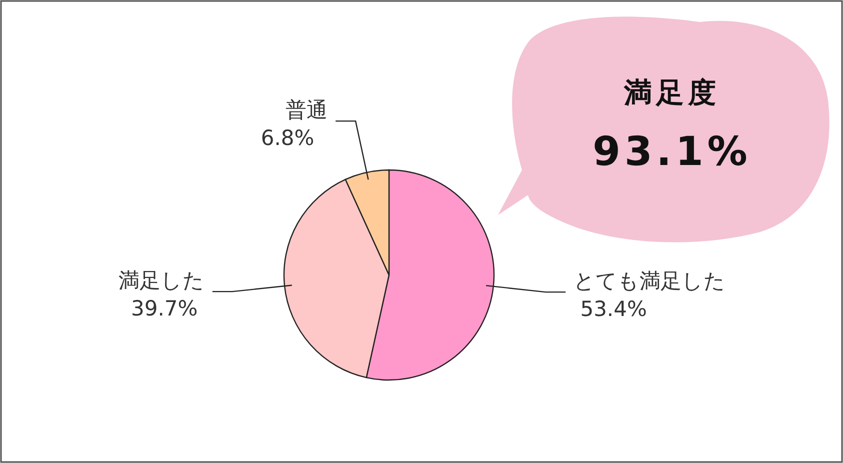  What do you see at coordinates (672, 152) in the screenshot?
I see `text: 93.1%` at bounding box center [672, 152].